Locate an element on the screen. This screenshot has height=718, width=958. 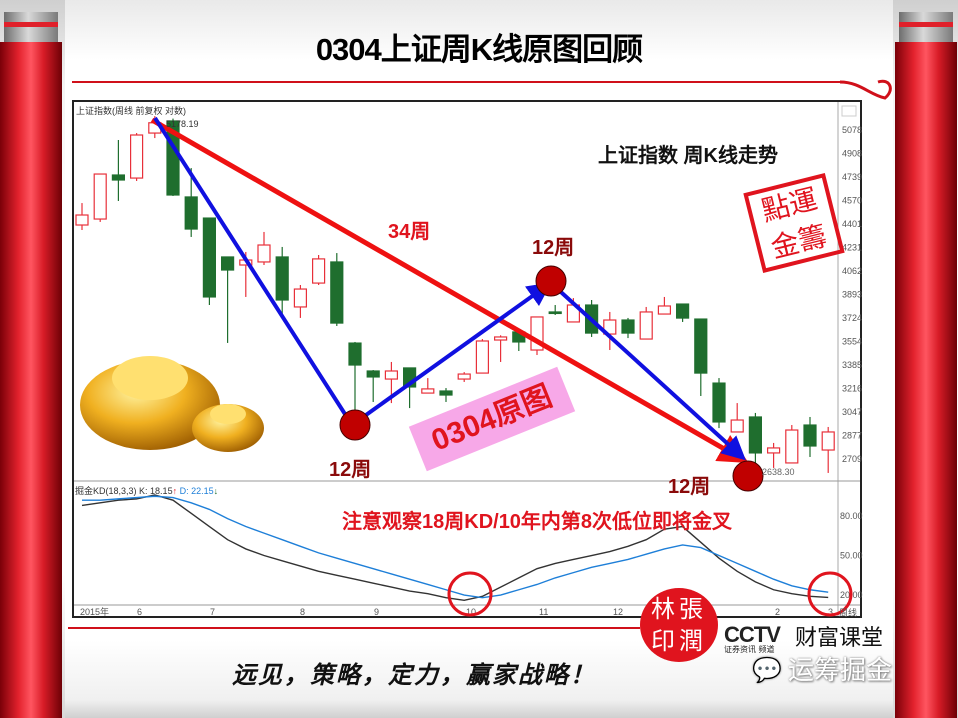
y-tick-label: 3216 is located at coordinates (852, 389).